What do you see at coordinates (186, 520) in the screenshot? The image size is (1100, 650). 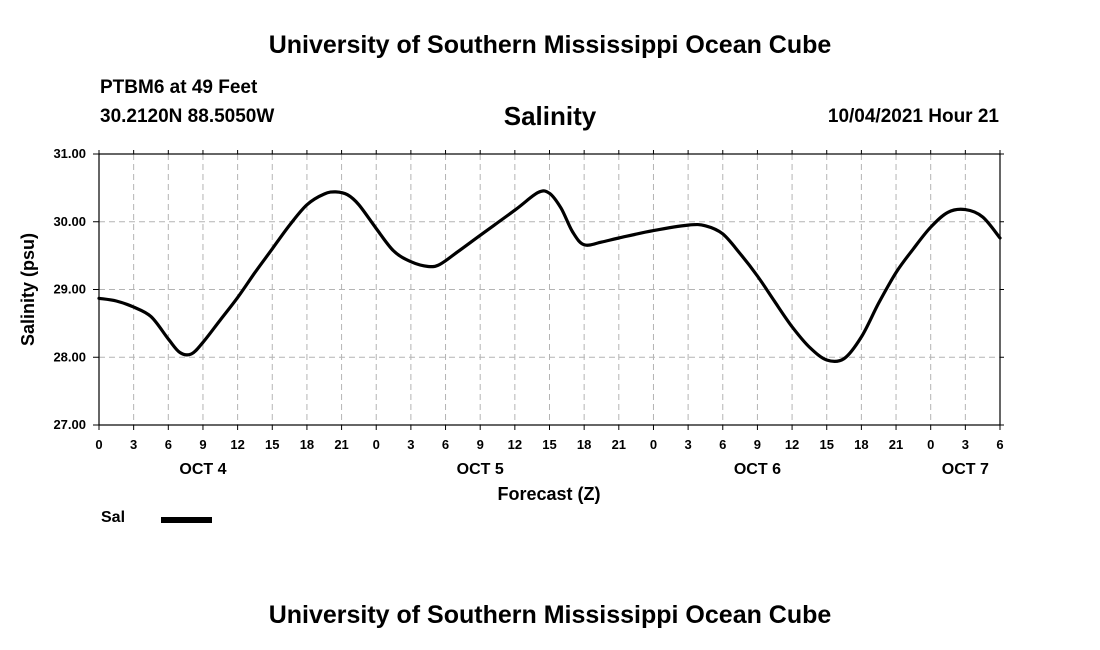 I see `legend-line-swatch` at bounding box center [186, 520].